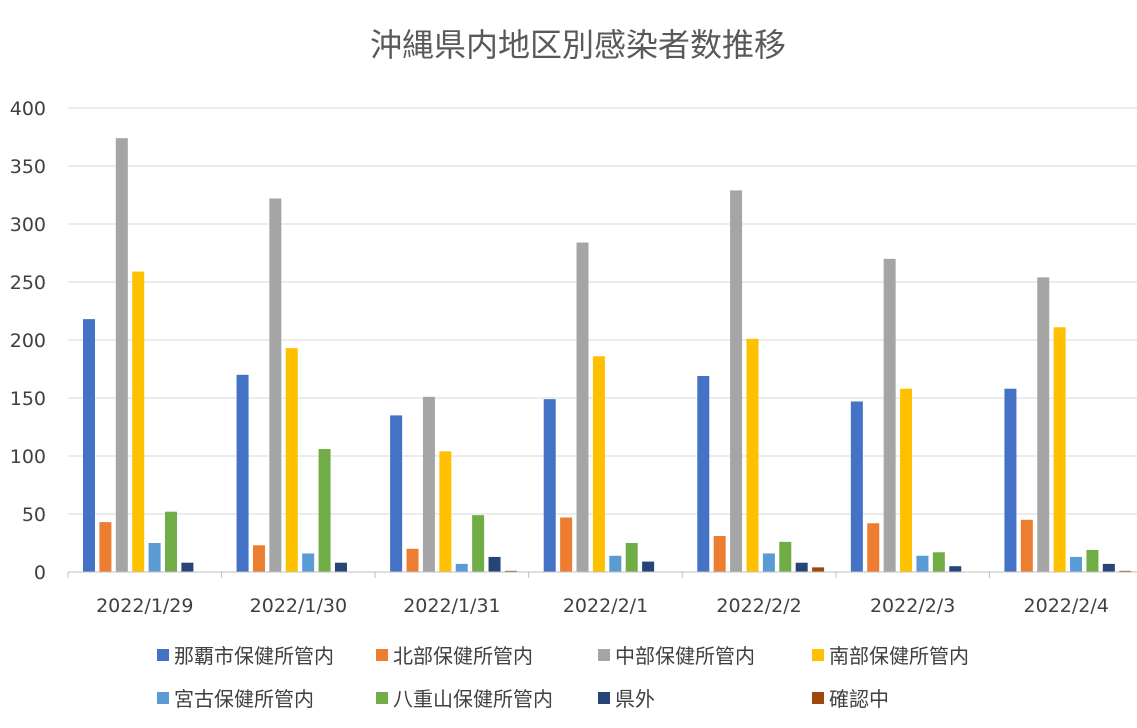  Describe the element at coordinates (298, 606) in the screenshot. I see `x-tick-label: 2022/1/30` at that location.